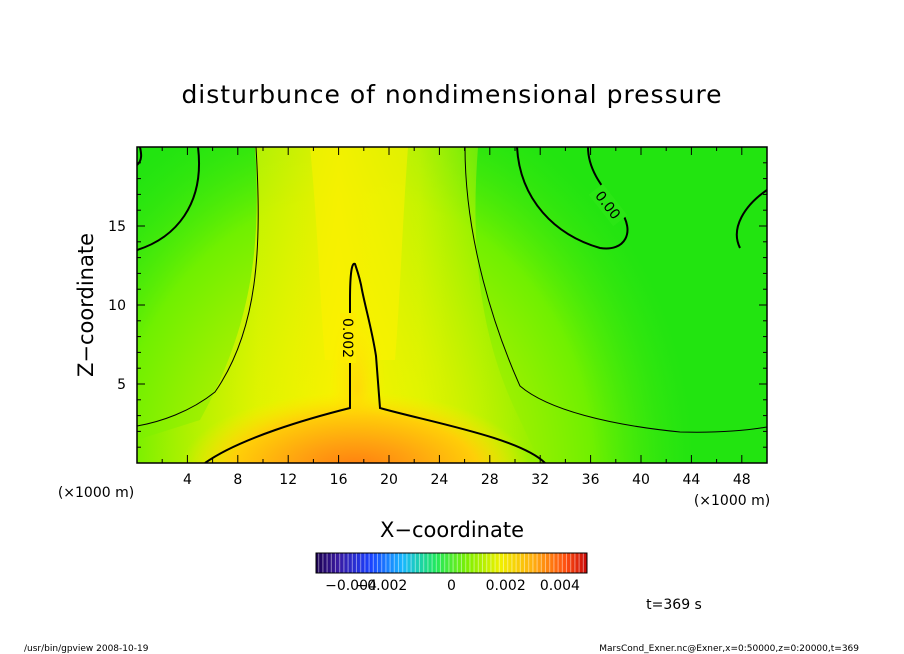  What do you see at coordinates (86, 305) in the screenshot?
I see `y-axis-label: Z−coordinate` at bounding box center [86, 305].